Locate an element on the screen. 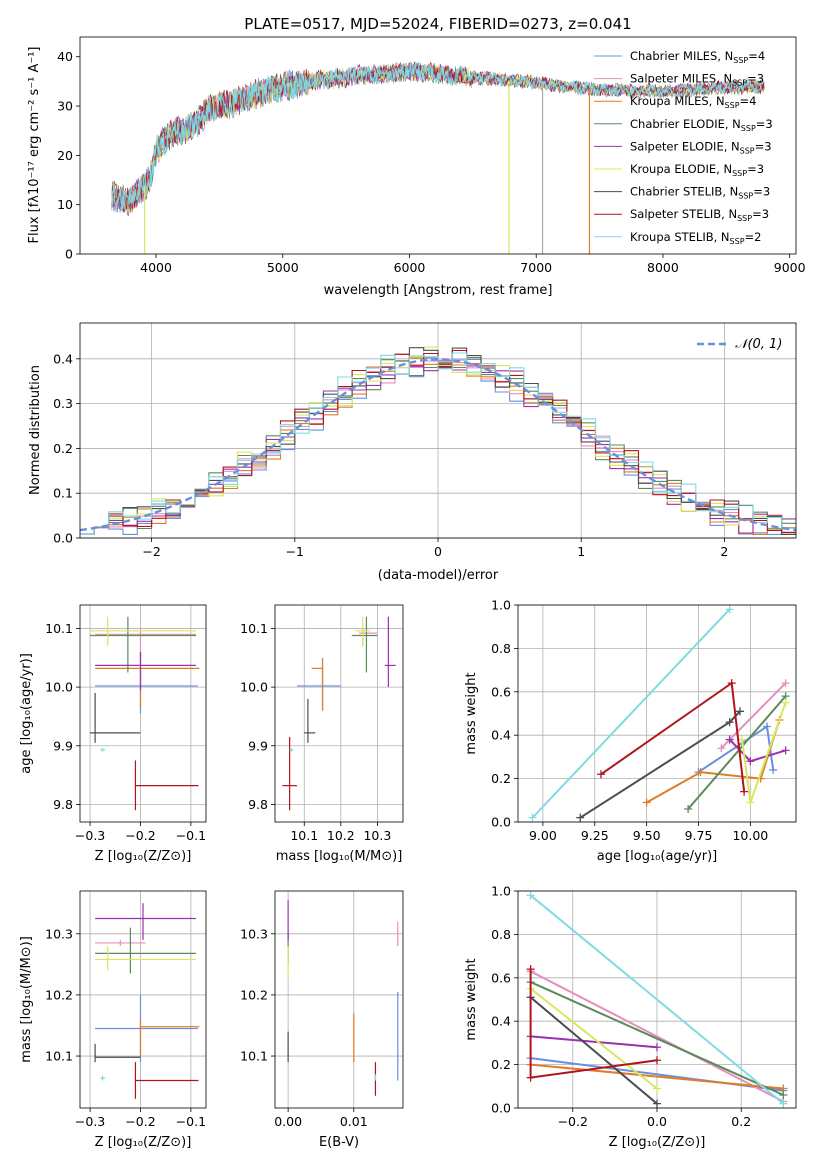 Image resolution: width=819 pixels, height=1170 pixels. x-tick-label: 10.1 is located at coordinates (304, 835).